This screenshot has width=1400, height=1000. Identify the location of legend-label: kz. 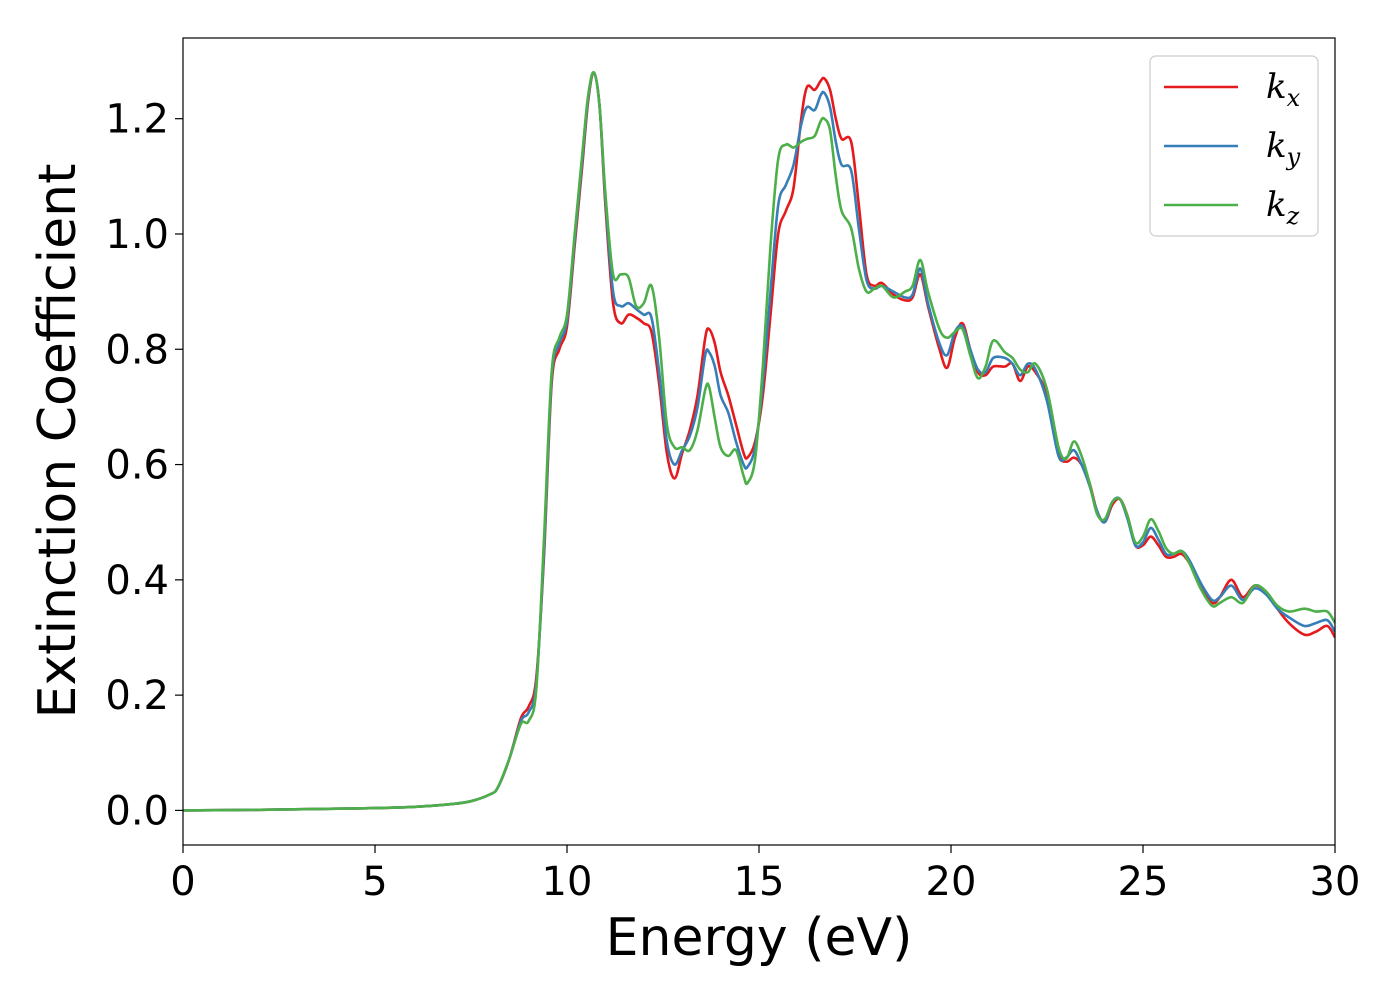
(1283, 207).